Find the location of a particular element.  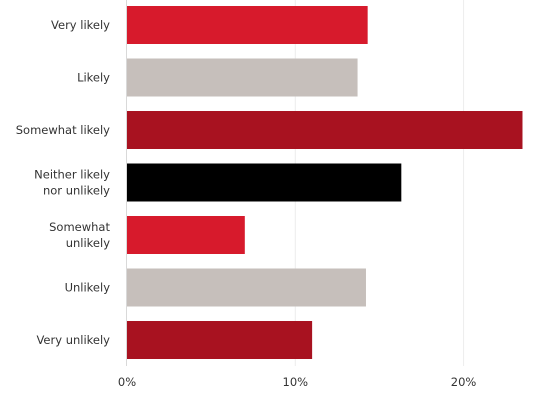

x-tick-label: 10% is located at coordinates (296, 382).